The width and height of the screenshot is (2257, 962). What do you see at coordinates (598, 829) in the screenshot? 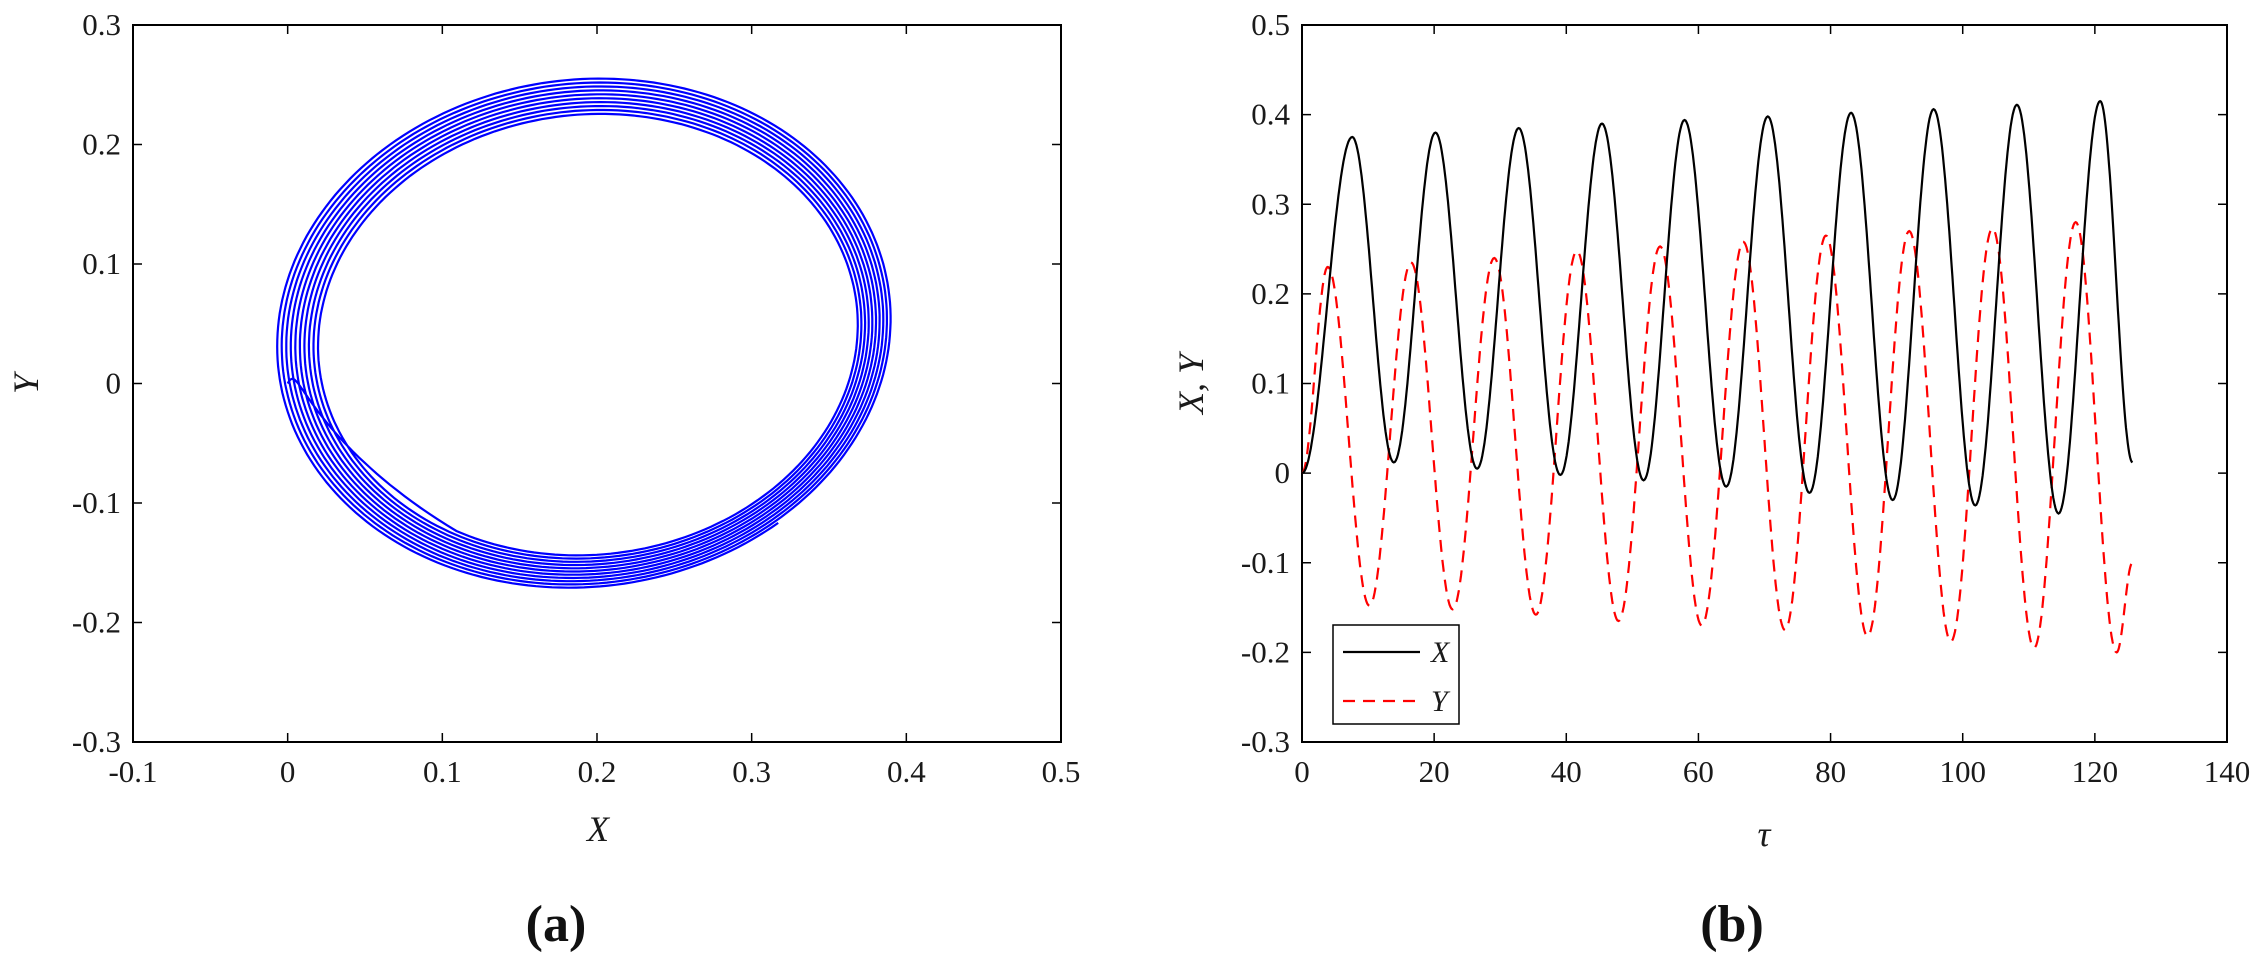
I see `x-axis-label: X` at bounding box center [598, 829].